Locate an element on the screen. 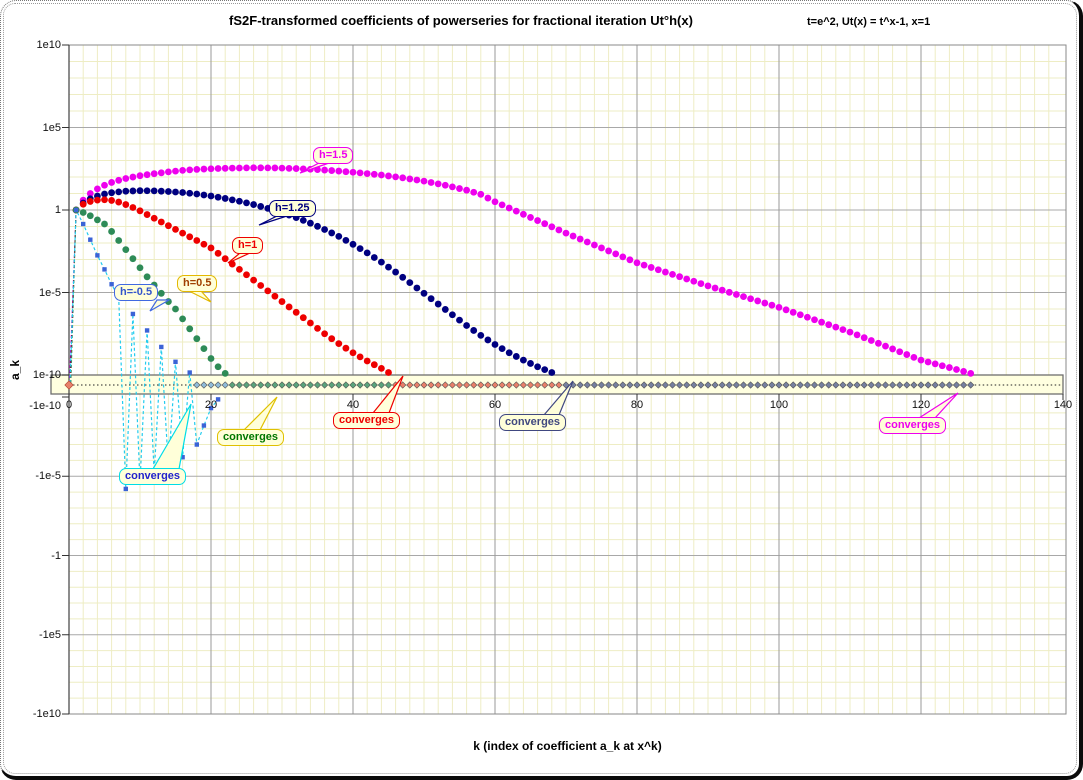 The height and width of the screenshot is (780, 1083). series-label-callout: h=0.5 is located at coordinates (197, 283).